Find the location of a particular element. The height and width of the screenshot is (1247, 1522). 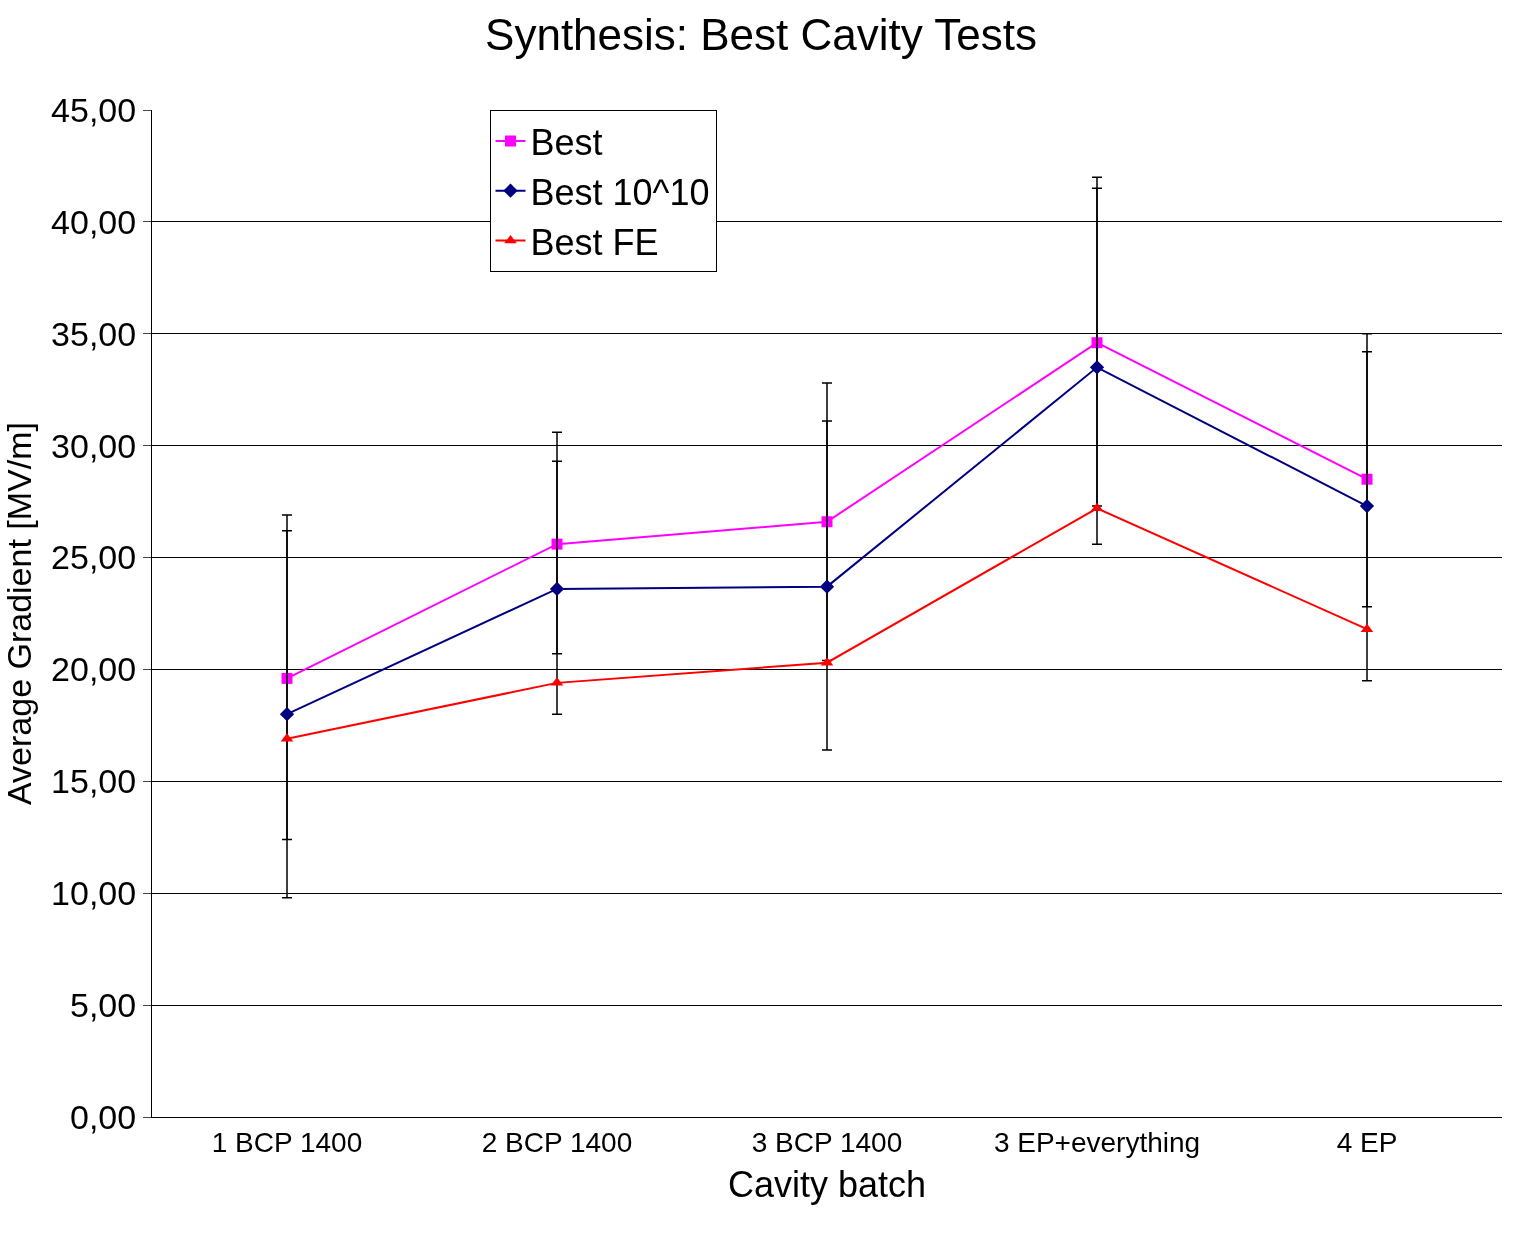

legend-label: Best 10^10 is located at coordinates (620, 192).